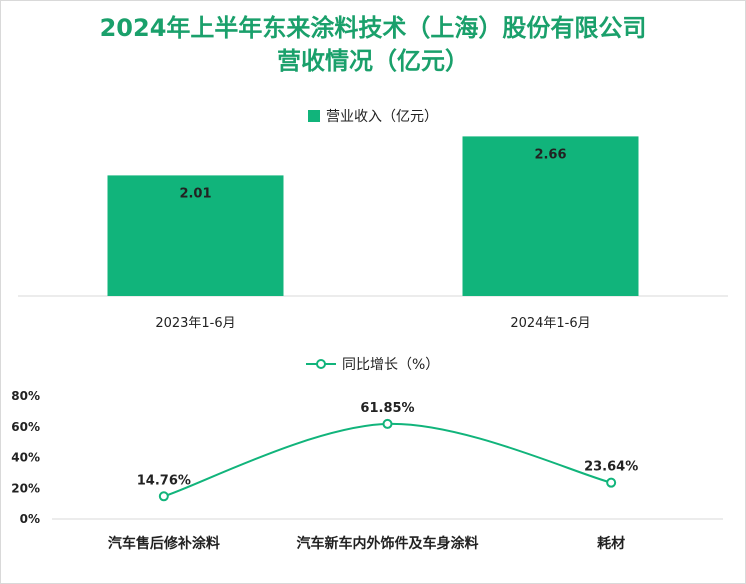 This screenshot has height=584, width=746. What do you see at coordinates (373, 45) in the screenshot?
I see `chart-title: 2024年上半年东来涂料技术（上海）股份有限公司 营收情况（亿元）` at bounding box center [373, 45].